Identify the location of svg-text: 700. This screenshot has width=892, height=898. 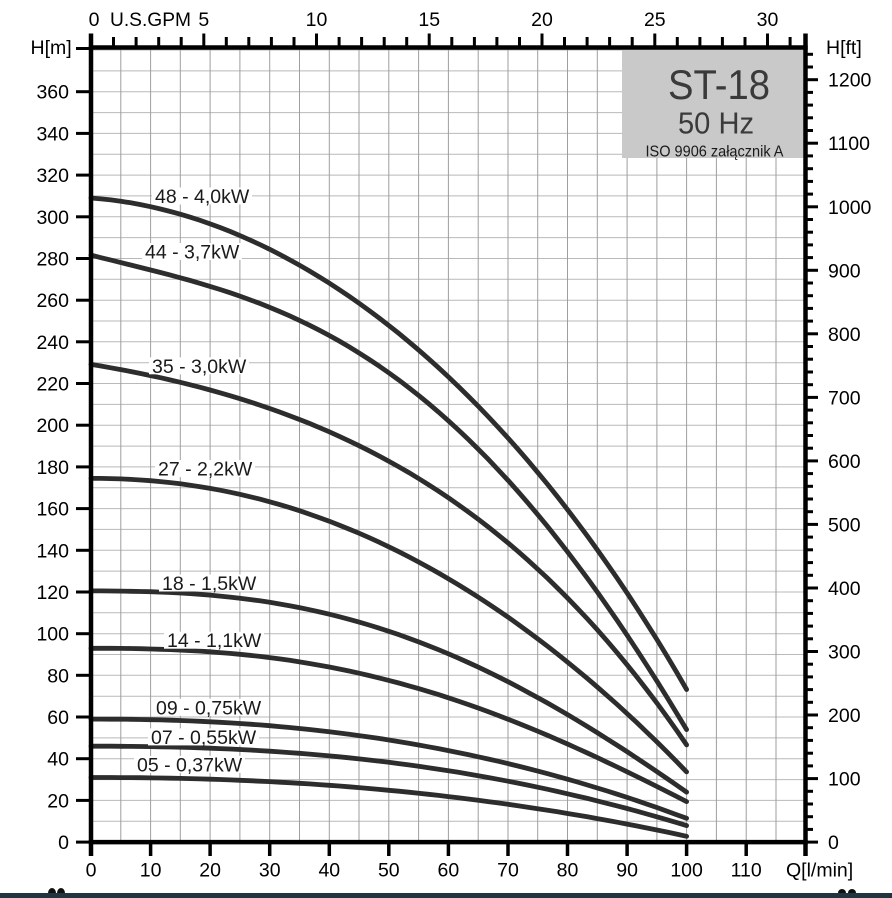
(844, 398).